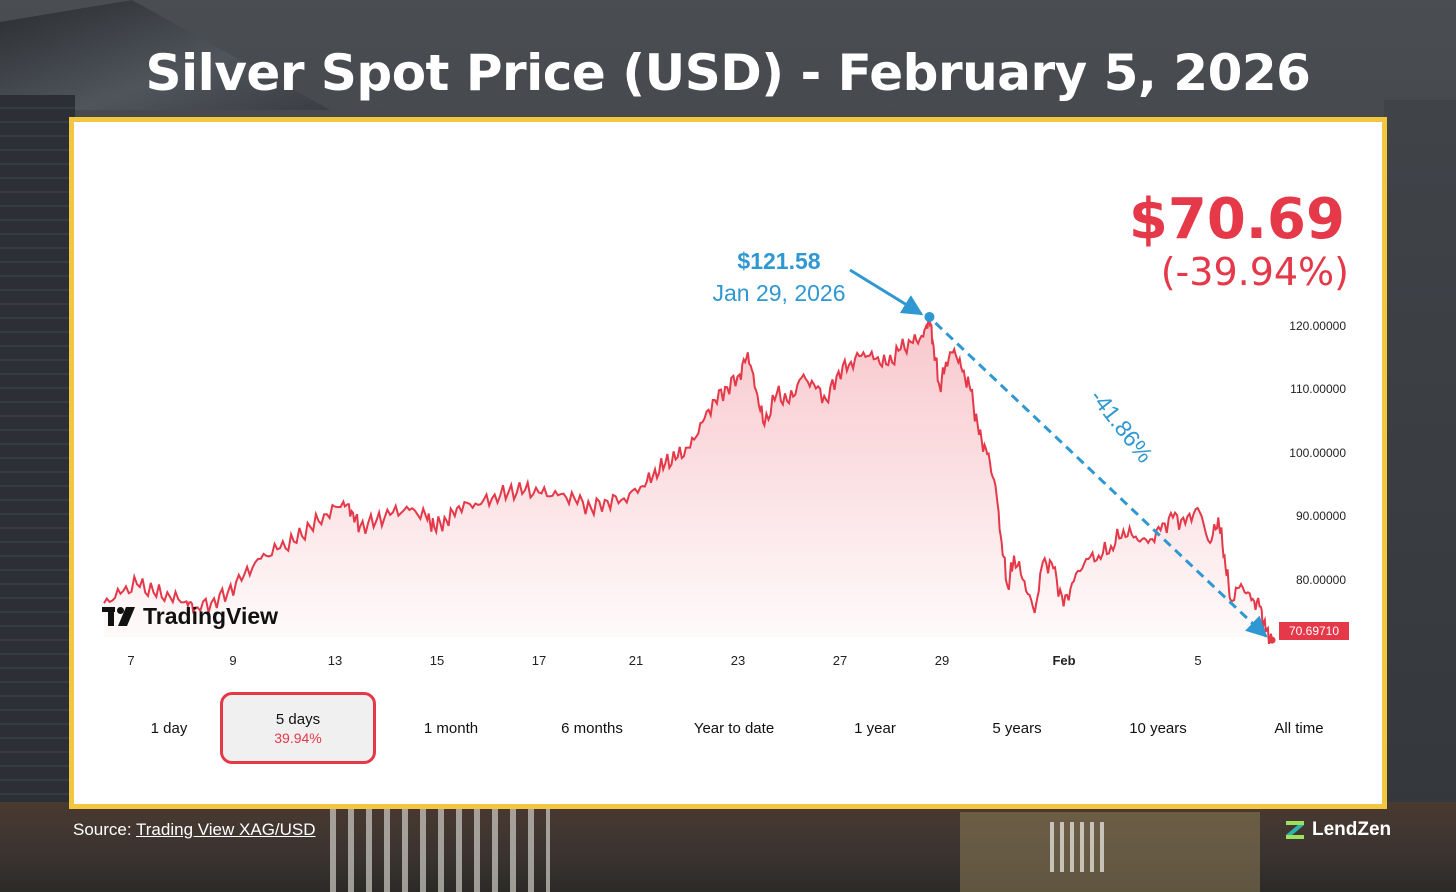  Describe the element at coordinates (1272, 640) in the screenshot. I see `last-point` at that location.